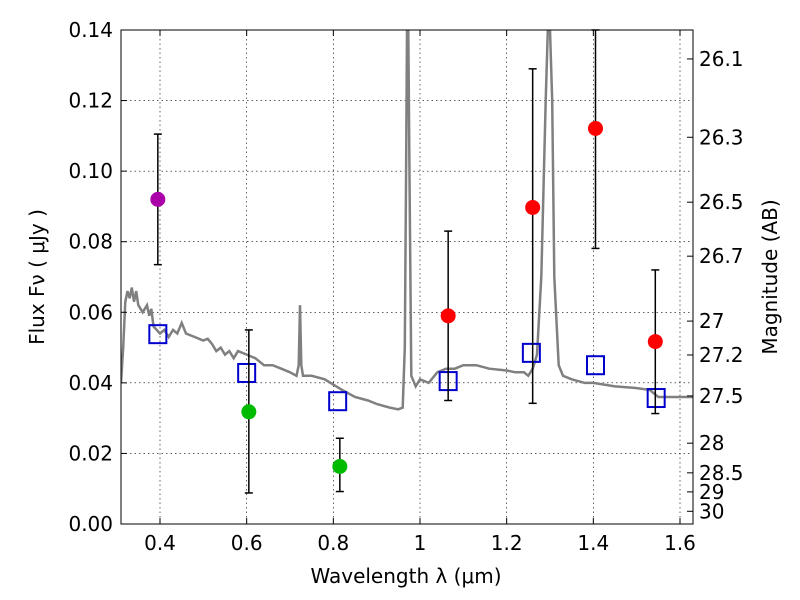 The image size is (800, 600). Describe the element at coordinates (770, 276) in the screenshot. I see `y2-axis-title: Magnitude (AB)` at that location.